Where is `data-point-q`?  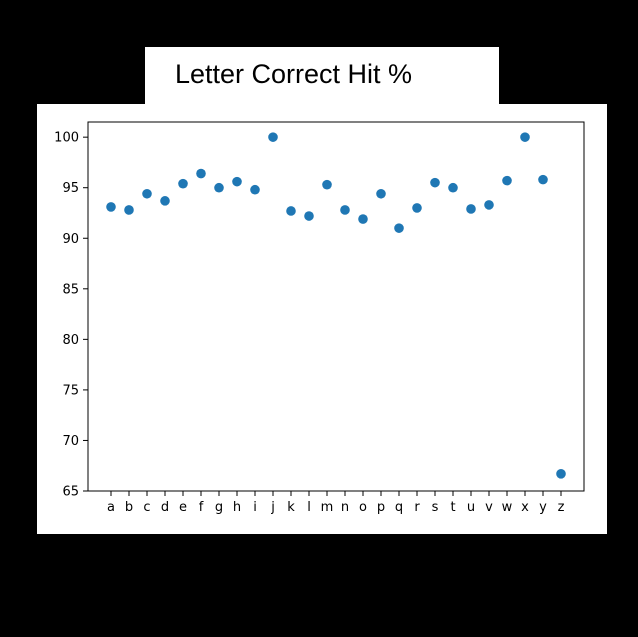
data-point-q is located at coordinates (399, 228).